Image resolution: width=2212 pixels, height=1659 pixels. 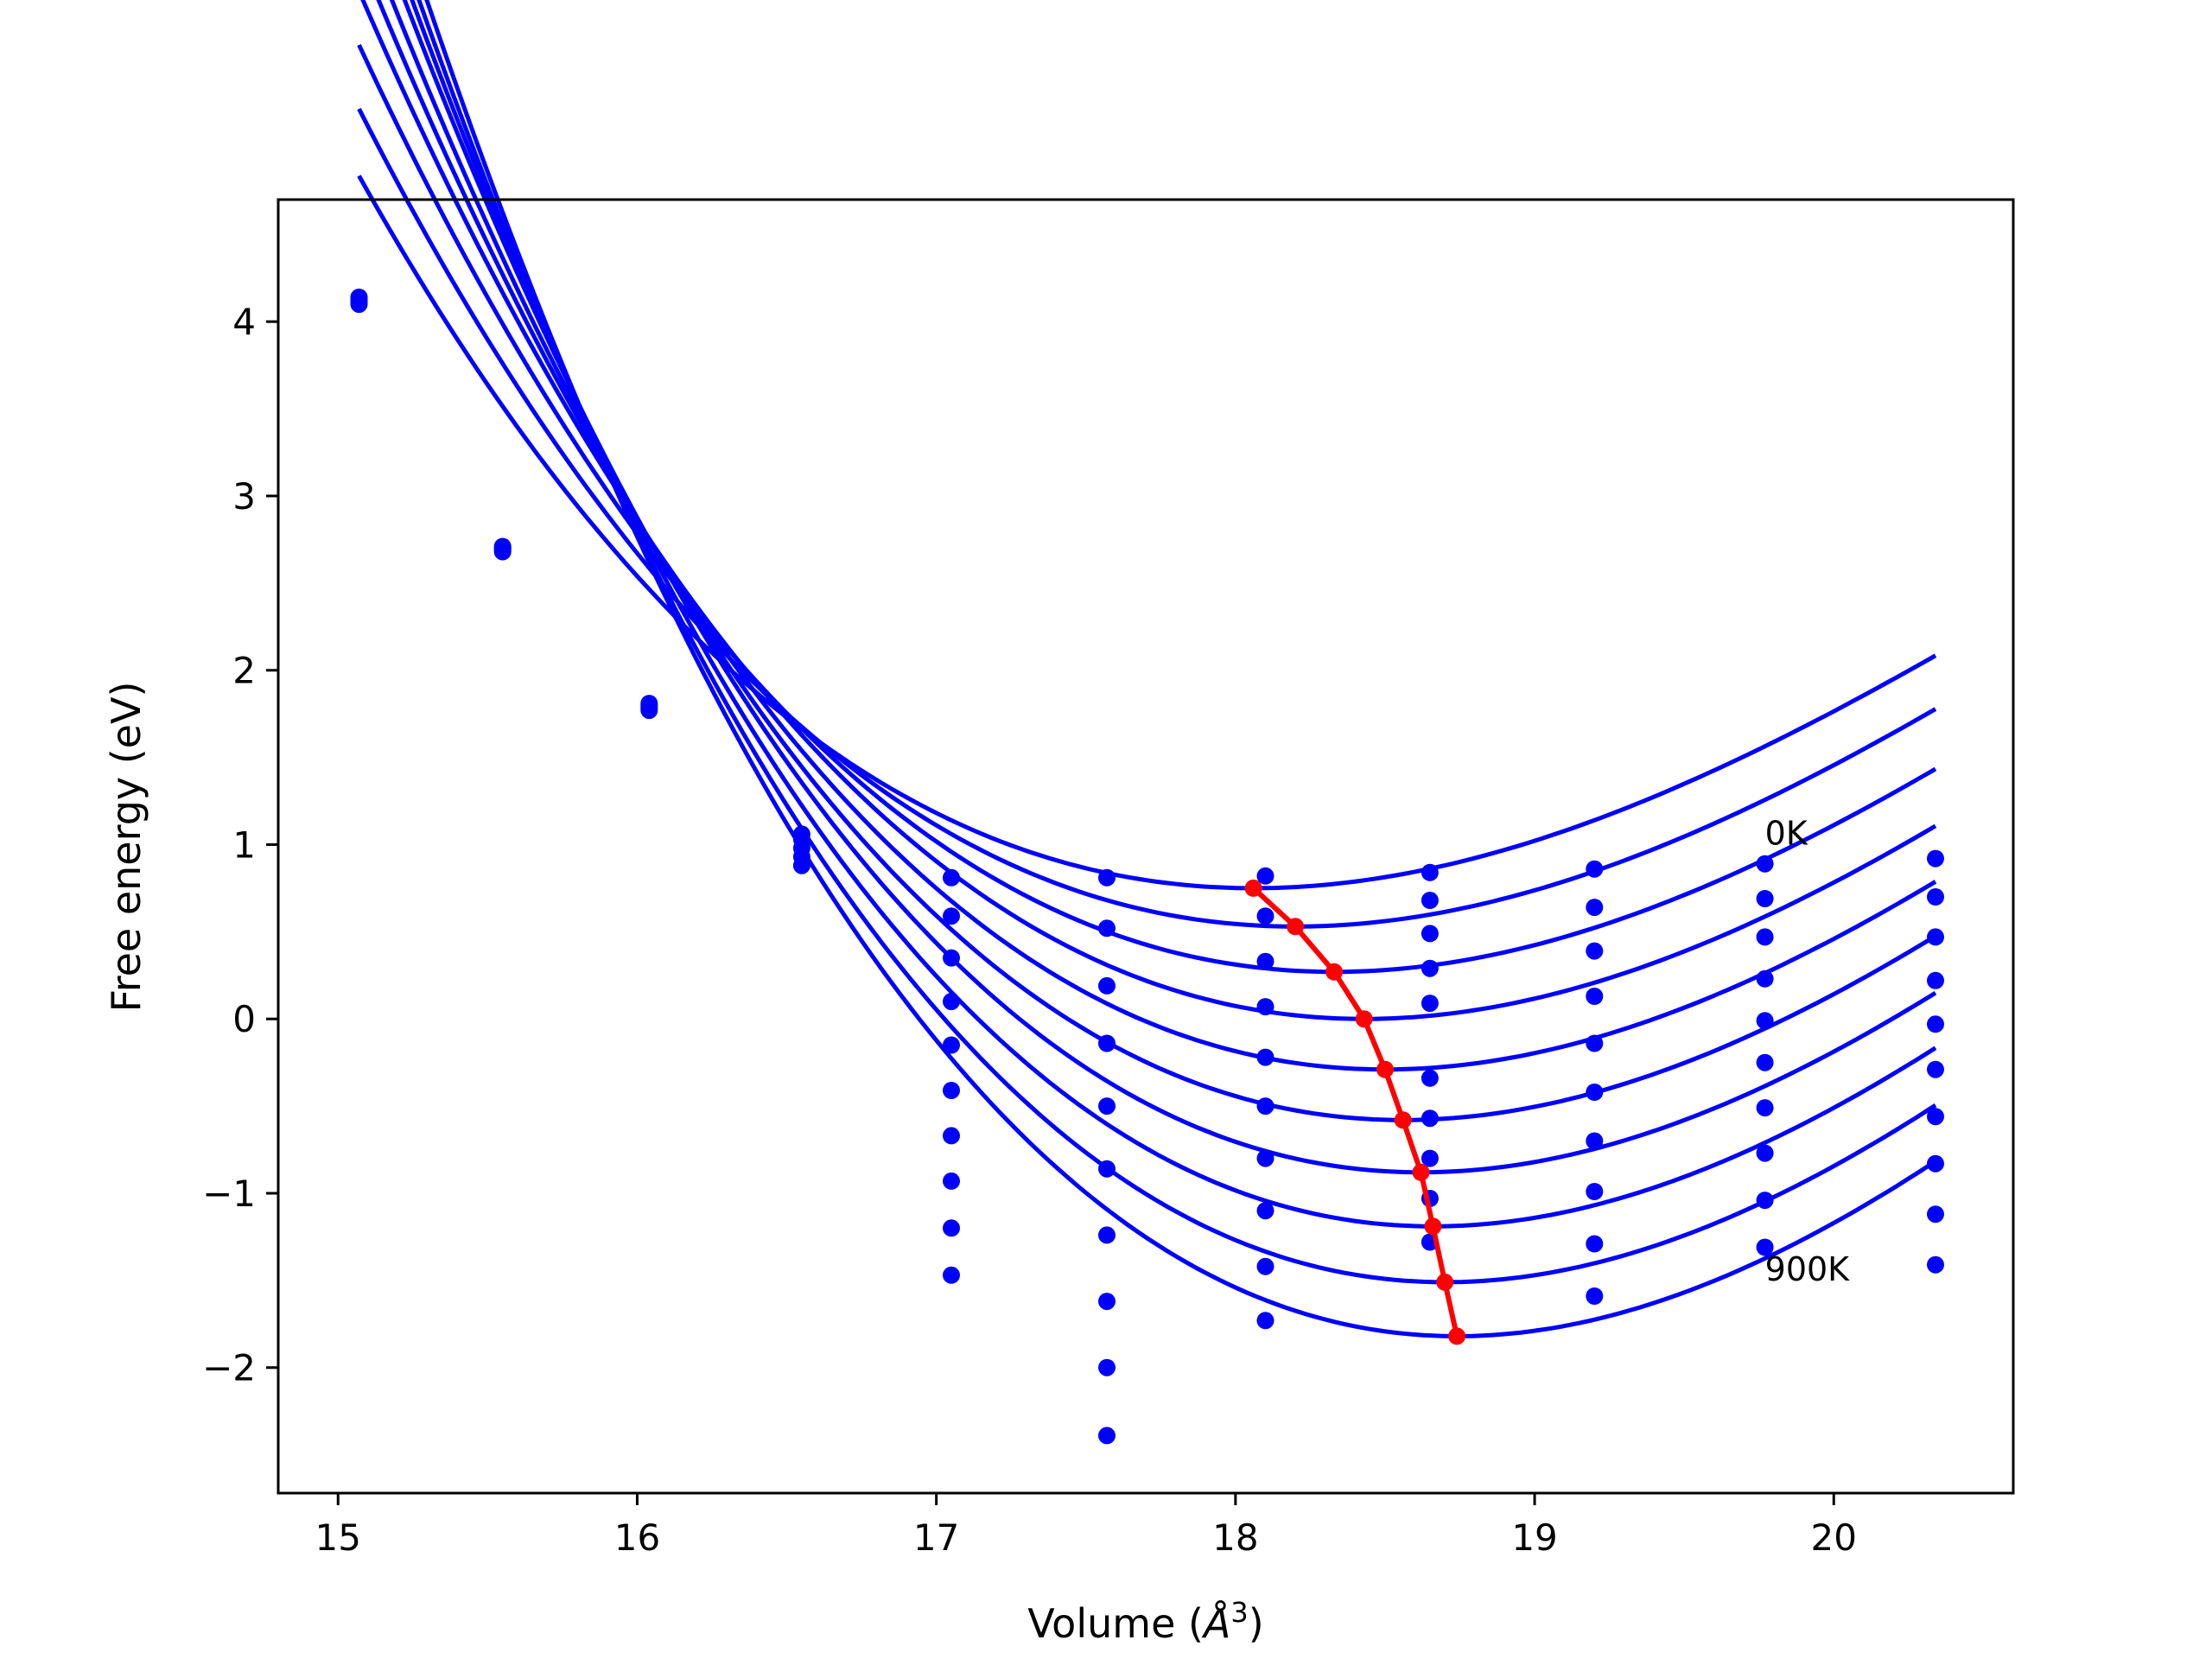 What do you see at coordinates (229, 1368) in the screenshot?
I see `y-tick-label: −2` at bounding box center [229, 1368].